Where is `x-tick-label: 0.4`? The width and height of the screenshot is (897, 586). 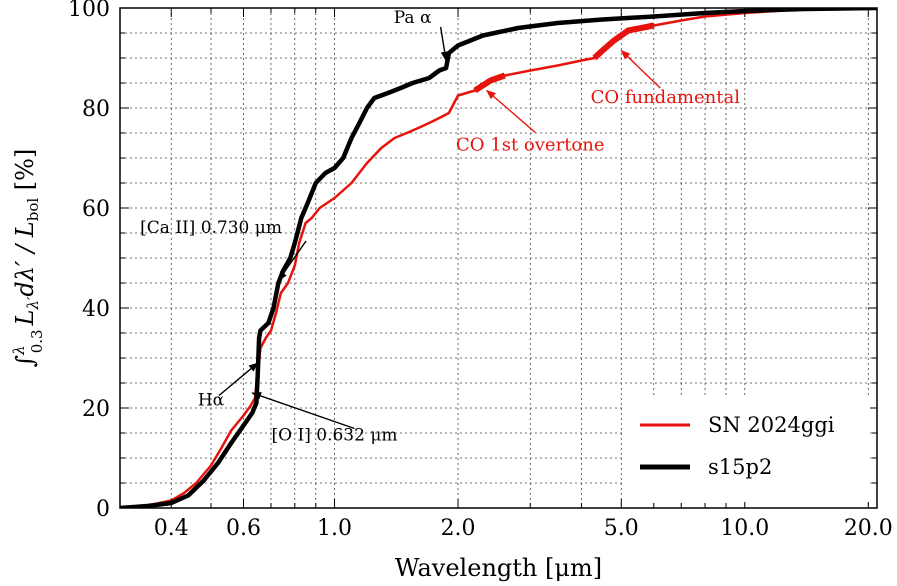
x-tick-label: 0.4 is located at coordinates (171, 528).